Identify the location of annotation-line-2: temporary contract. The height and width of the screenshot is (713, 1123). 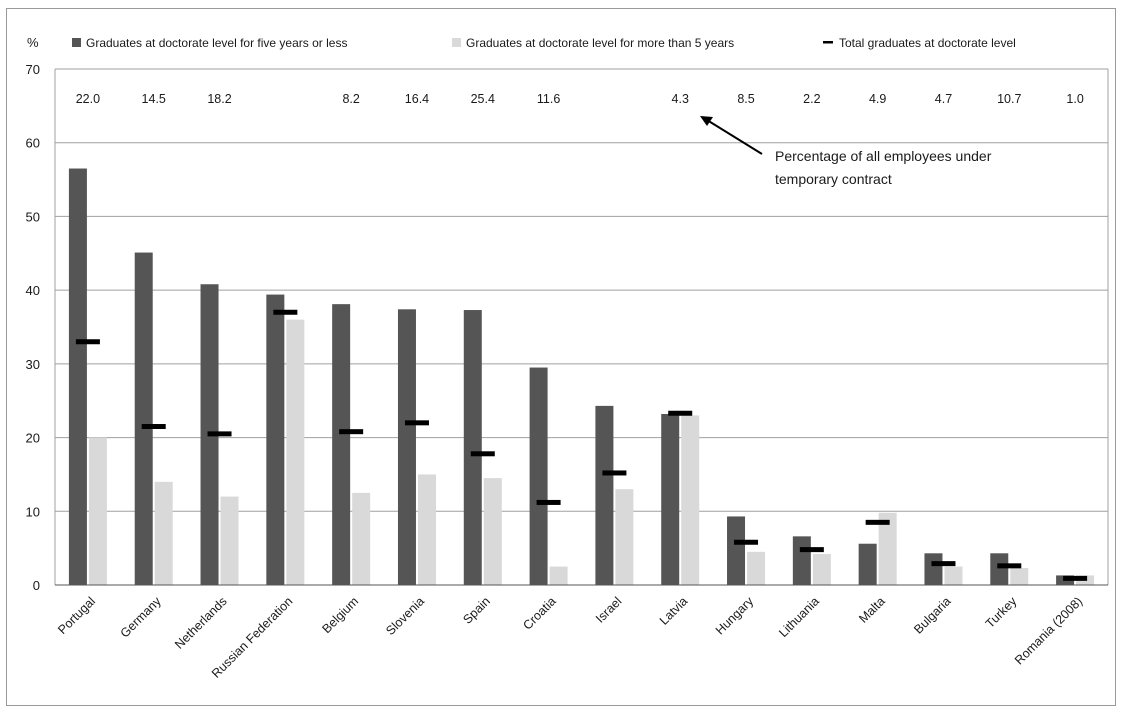
(833, 179).